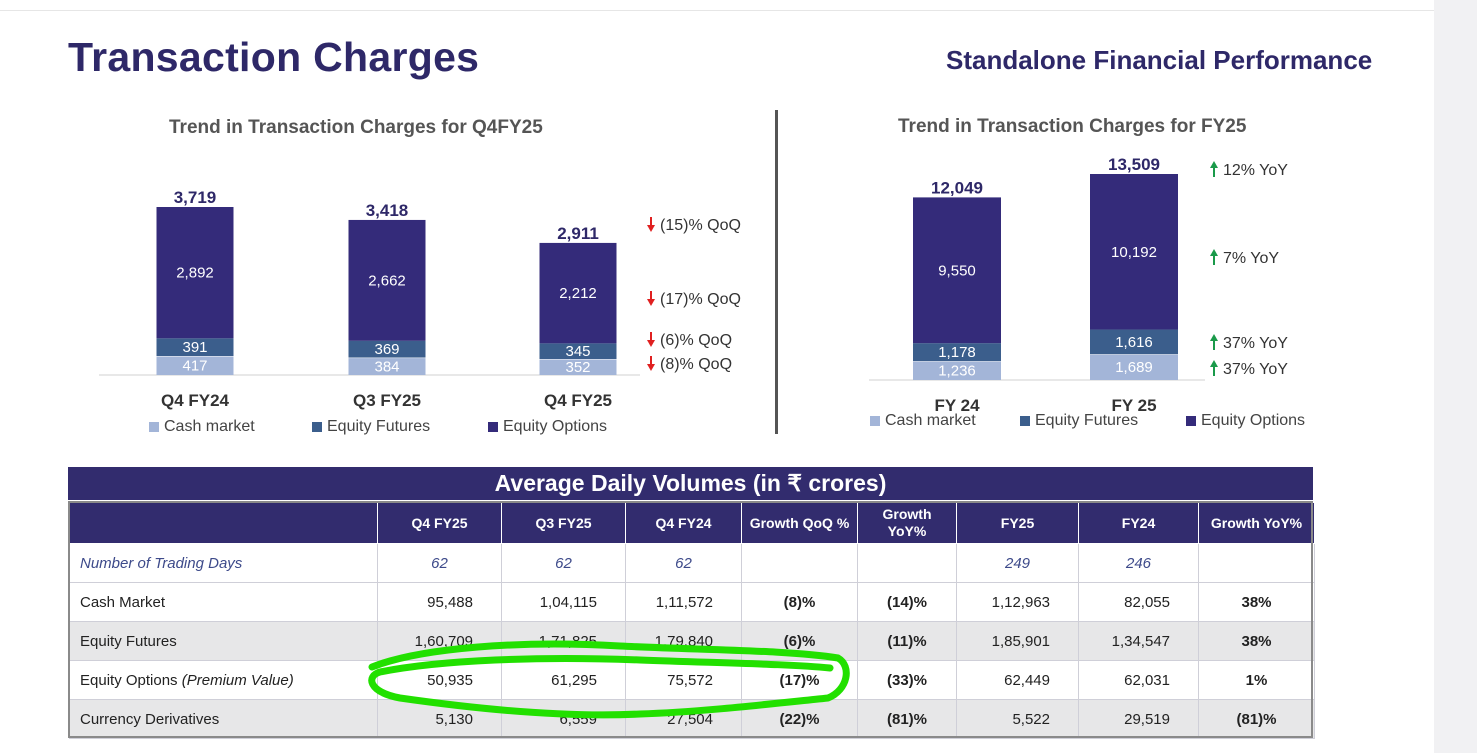 The image size is (1477, 753). What do you see at coordinates (223, 602) in the screenshot?
I see `row-label: Cash Market` at bounding box center [223, 602].